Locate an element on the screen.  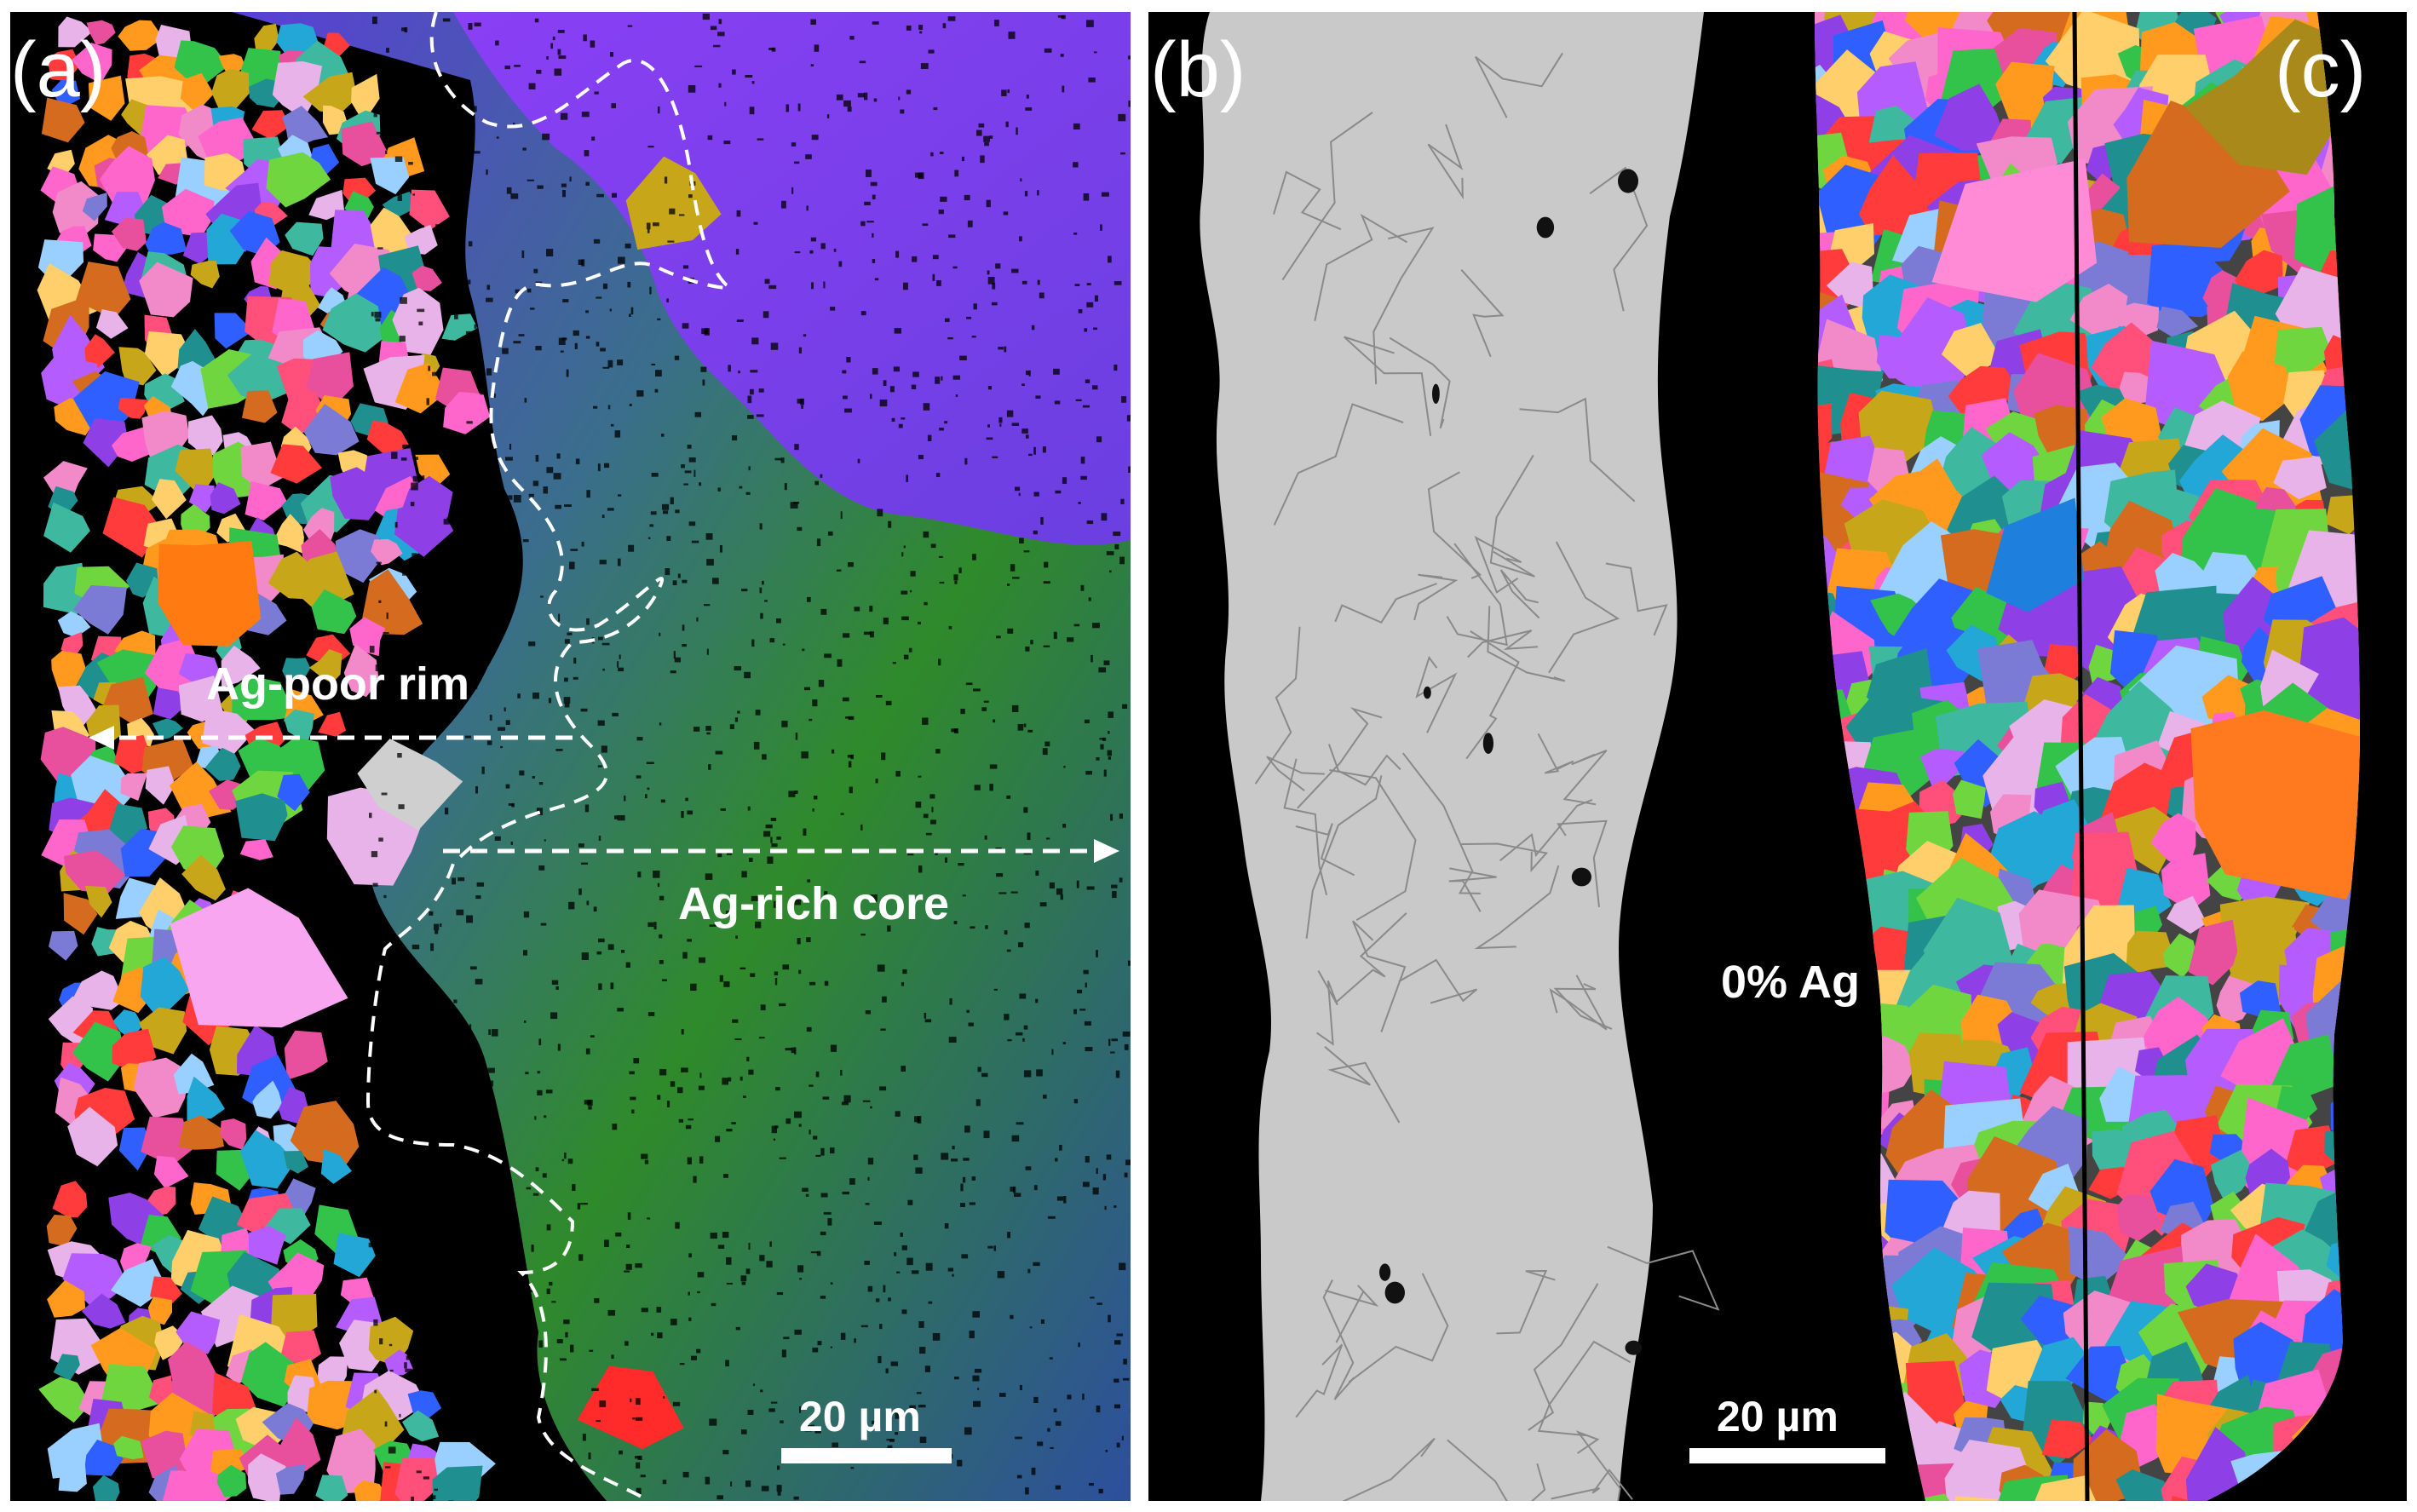
panel-c-large-grain is located at coordinates (2266, 97).